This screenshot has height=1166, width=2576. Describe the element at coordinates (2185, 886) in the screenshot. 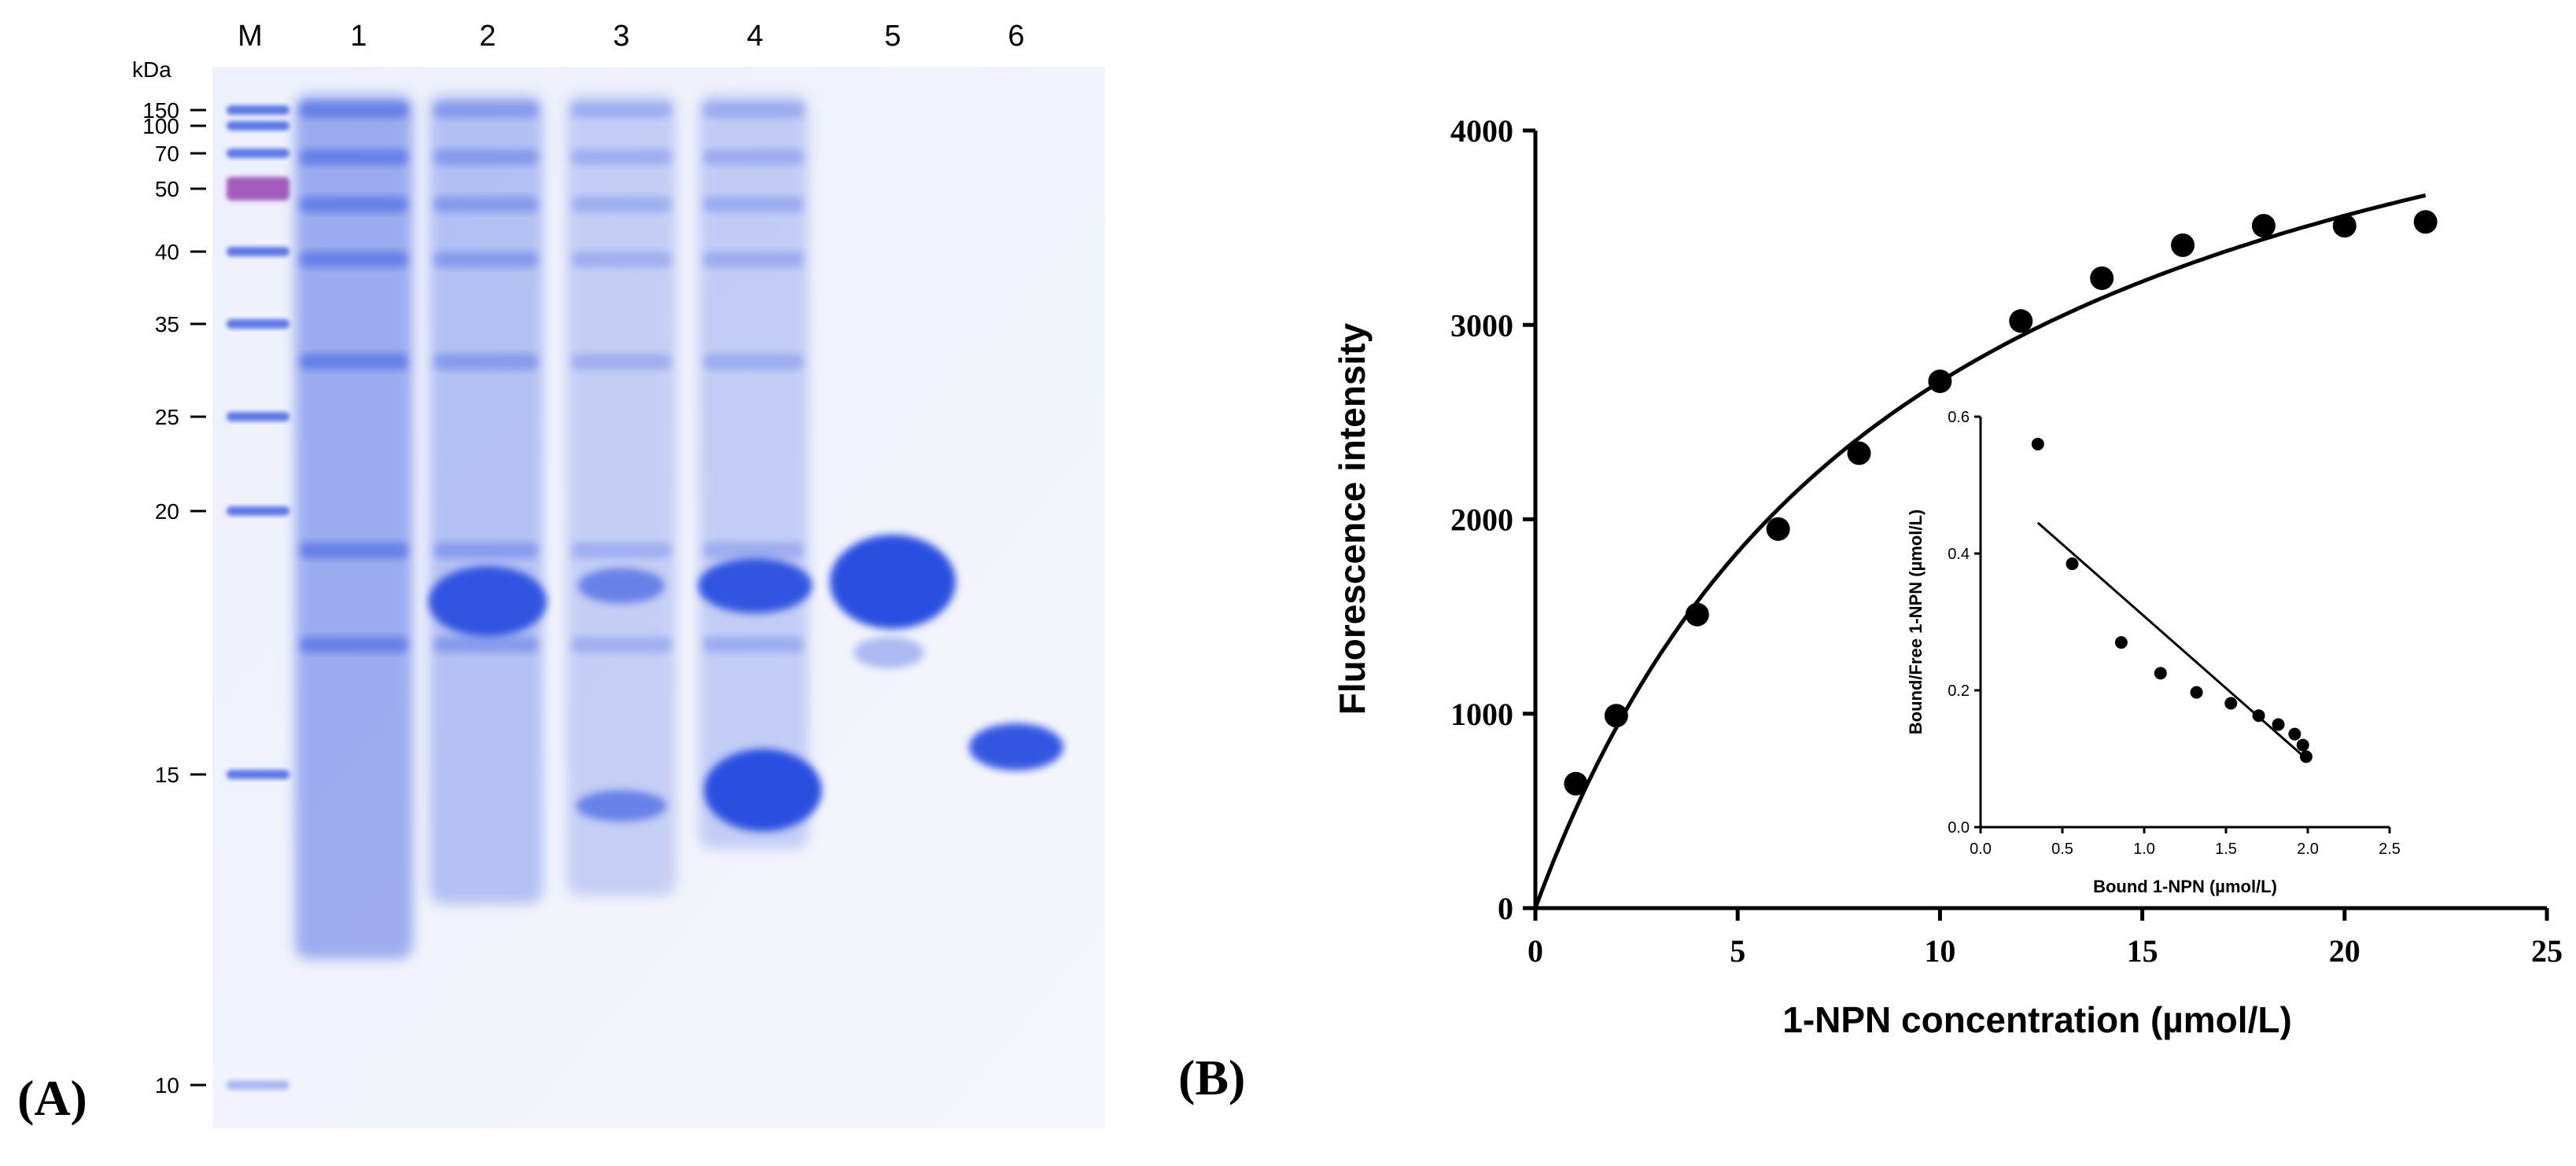

I see `inset-x-axis-title: Bound 1-NPN (µmol/L)` at that location.